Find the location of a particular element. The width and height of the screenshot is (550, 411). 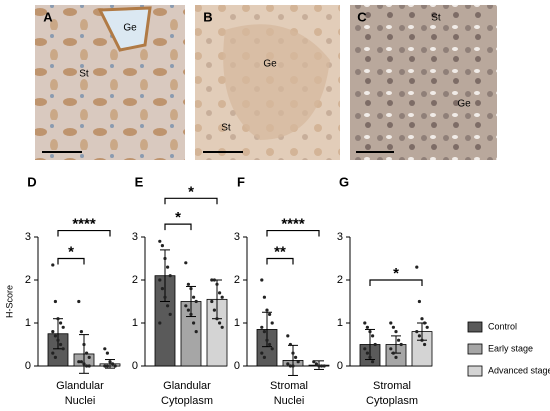

panel-letter: F is located at coordinates (241, 181).